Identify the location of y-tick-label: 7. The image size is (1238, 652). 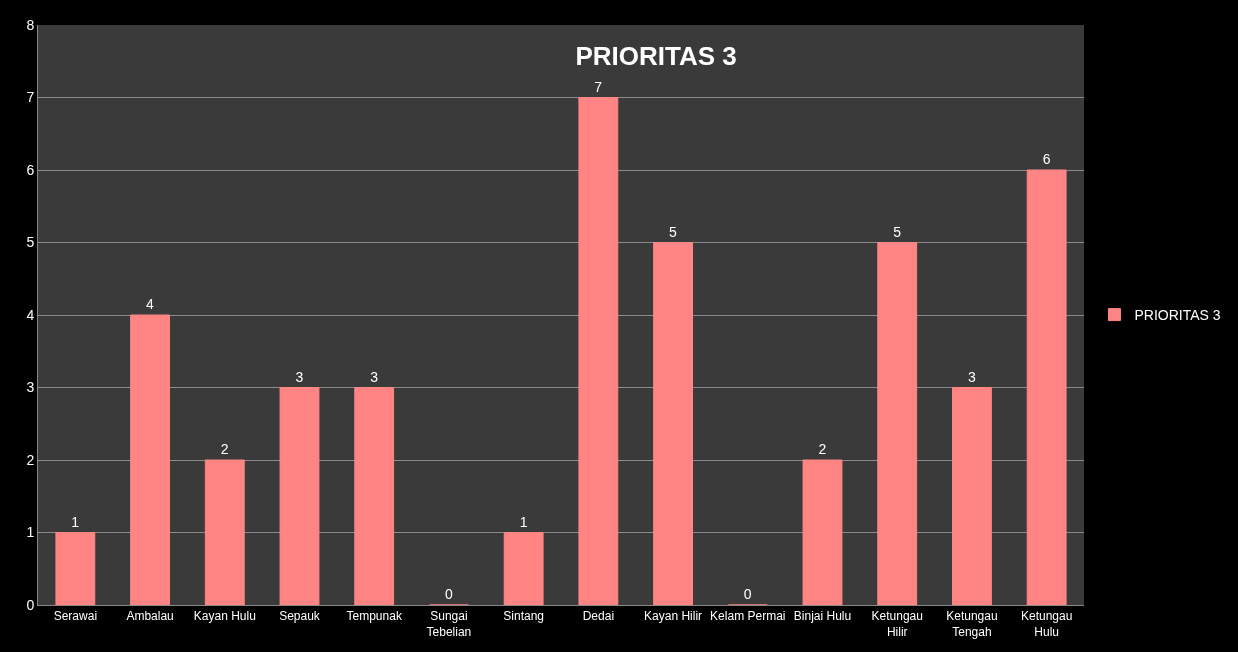
(30, 97).